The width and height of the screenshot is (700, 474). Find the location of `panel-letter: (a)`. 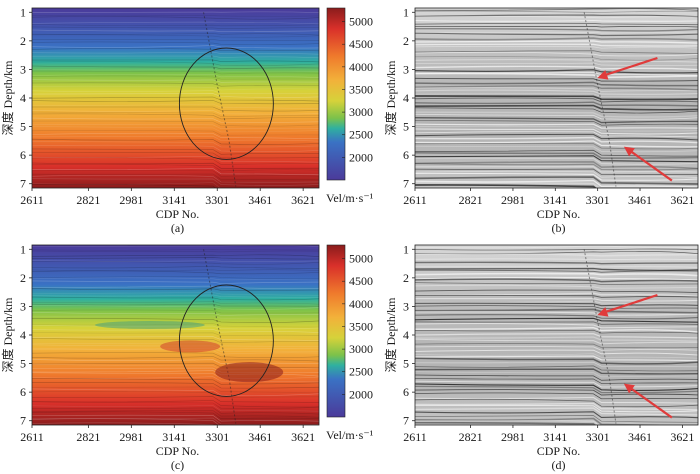

panel-letter: (a) is located at coordinates (177, 228).